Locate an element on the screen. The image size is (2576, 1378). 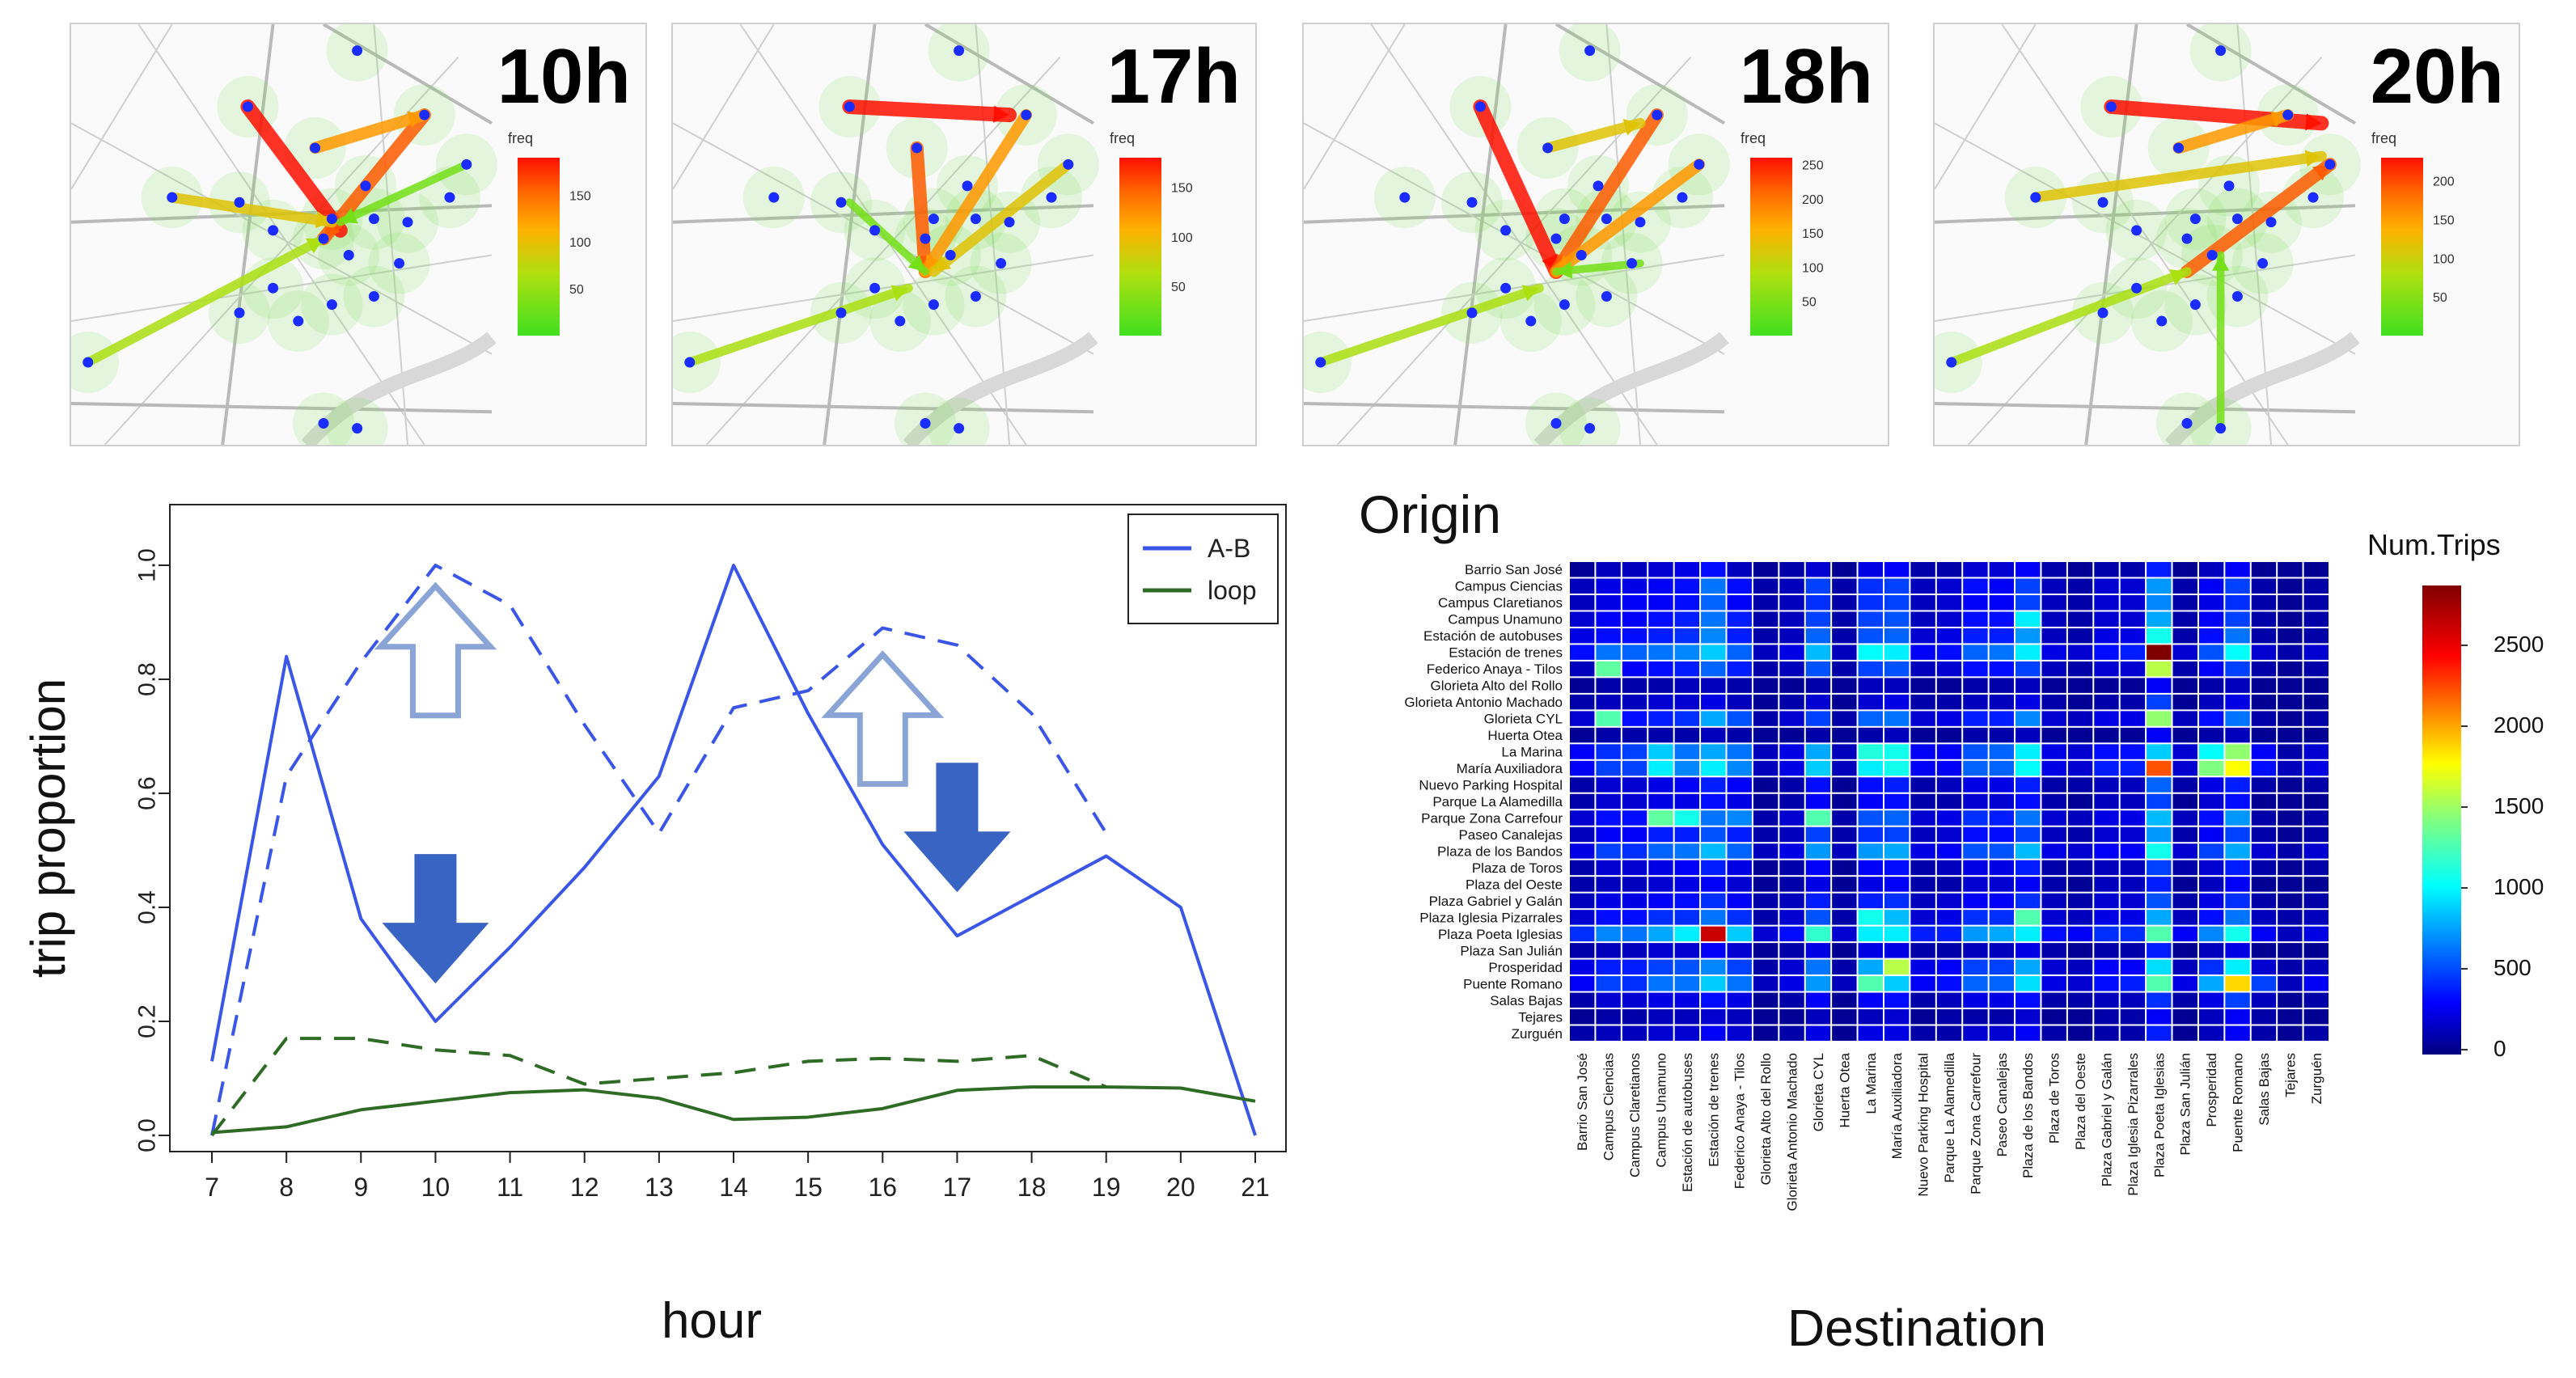
column-label: Tejares is located at coordinates (2290, 1075).